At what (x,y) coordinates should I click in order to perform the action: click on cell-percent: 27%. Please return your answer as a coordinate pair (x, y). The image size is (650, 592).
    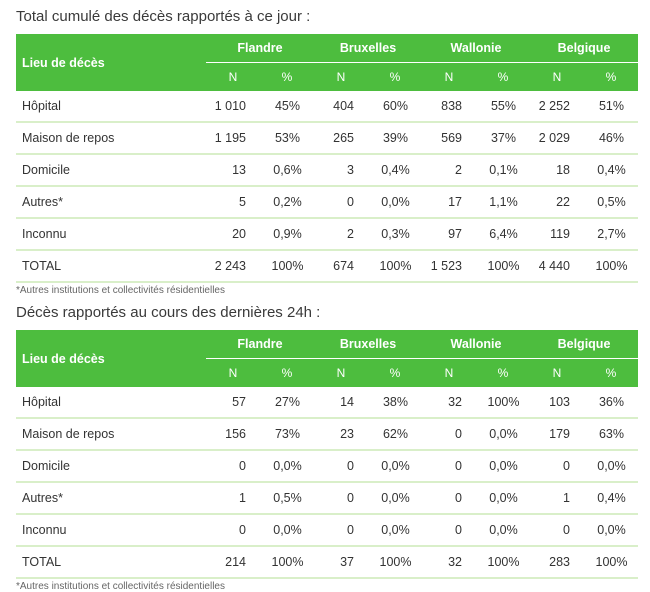
    Looking at the image, I should click on (287, 403).